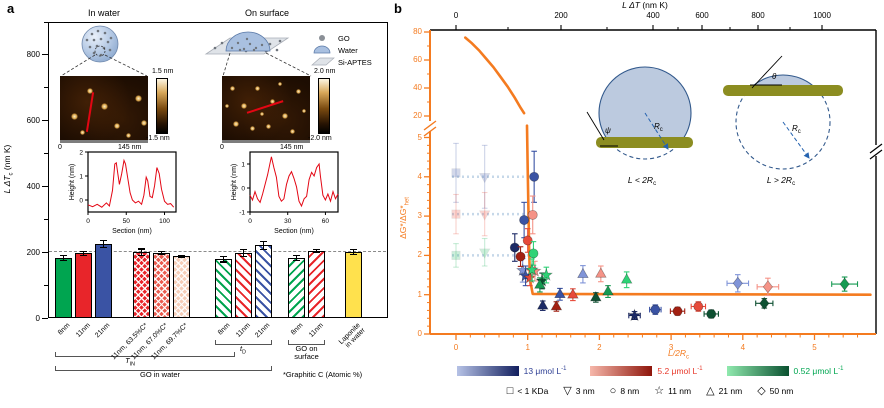 The height and width of the screenshot is (408, 884). What do you see at coordinates (100, 51) in the screenshot?
I see `zoom-circle-icon` at bounding box center [100, 51].